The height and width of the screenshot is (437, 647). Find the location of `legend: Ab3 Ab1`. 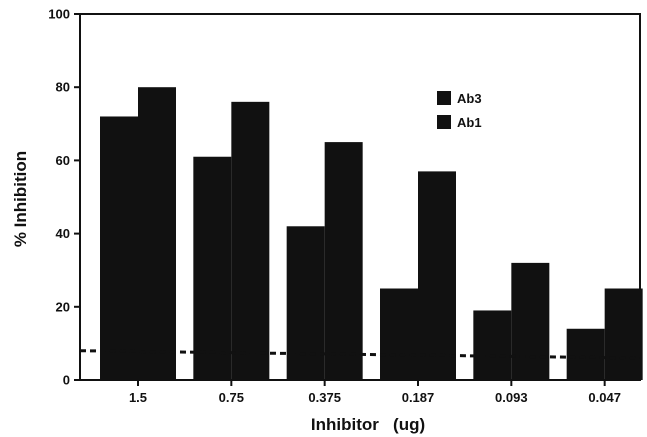

legend: Ab3 Ab1 is located at coordinates (459, 110).